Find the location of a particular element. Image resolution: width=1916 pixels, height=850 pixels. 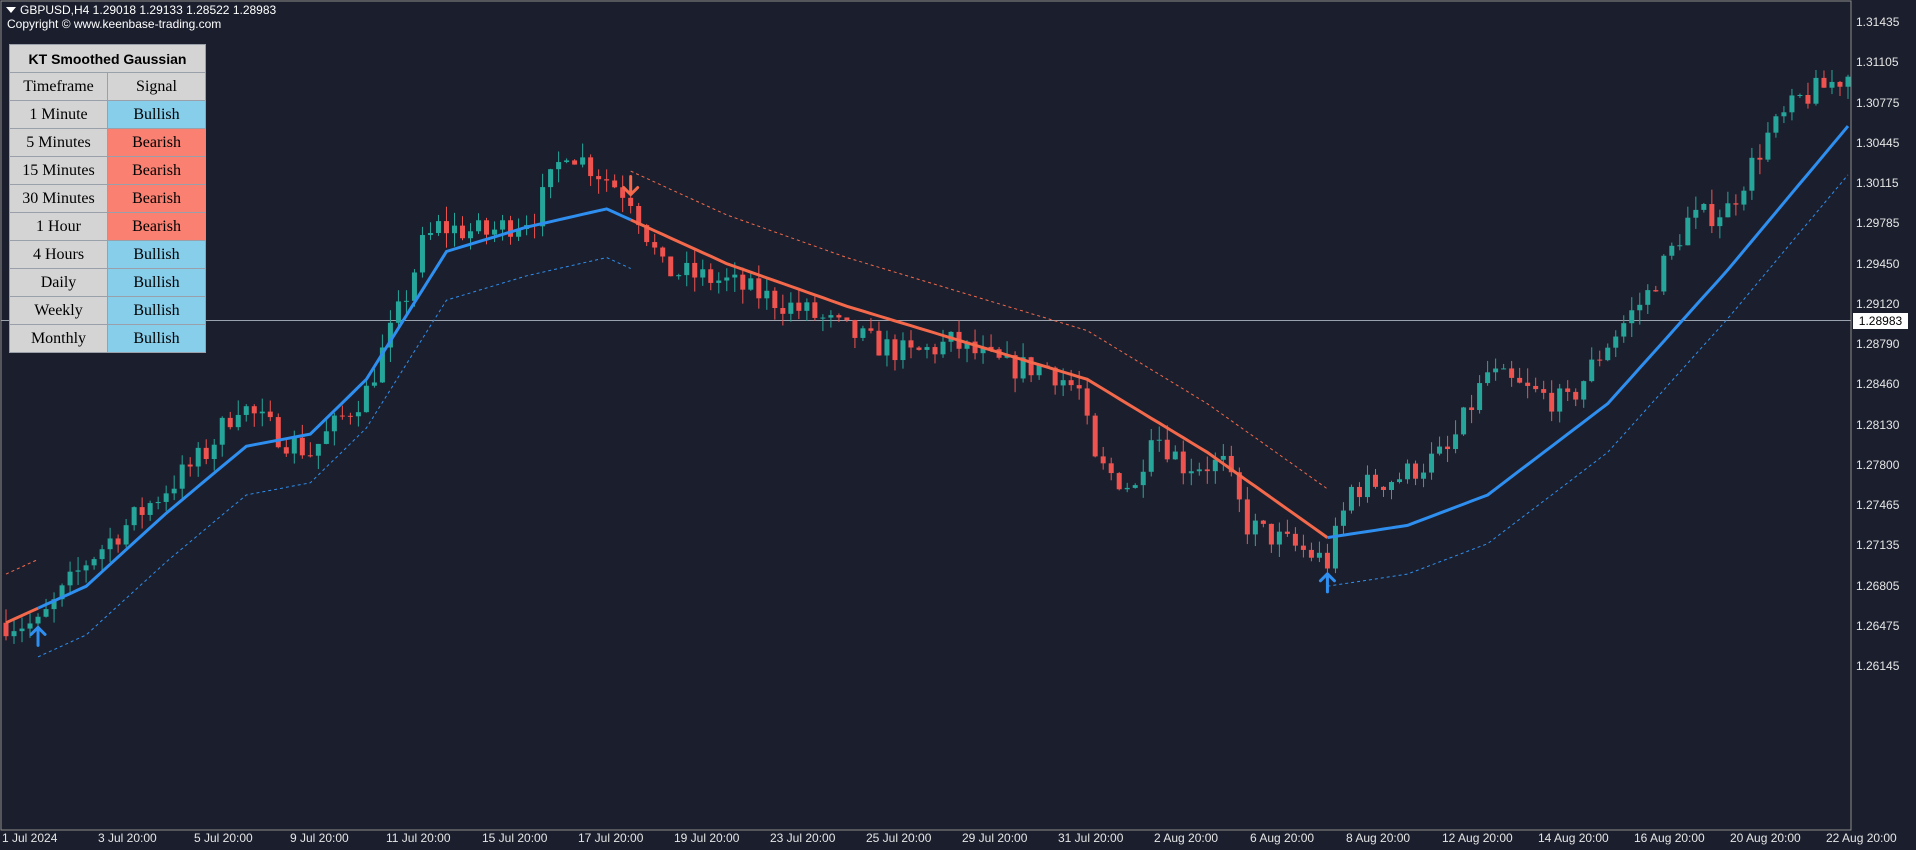

timeframe-cell: Daily is located at coordinates (58, 282).